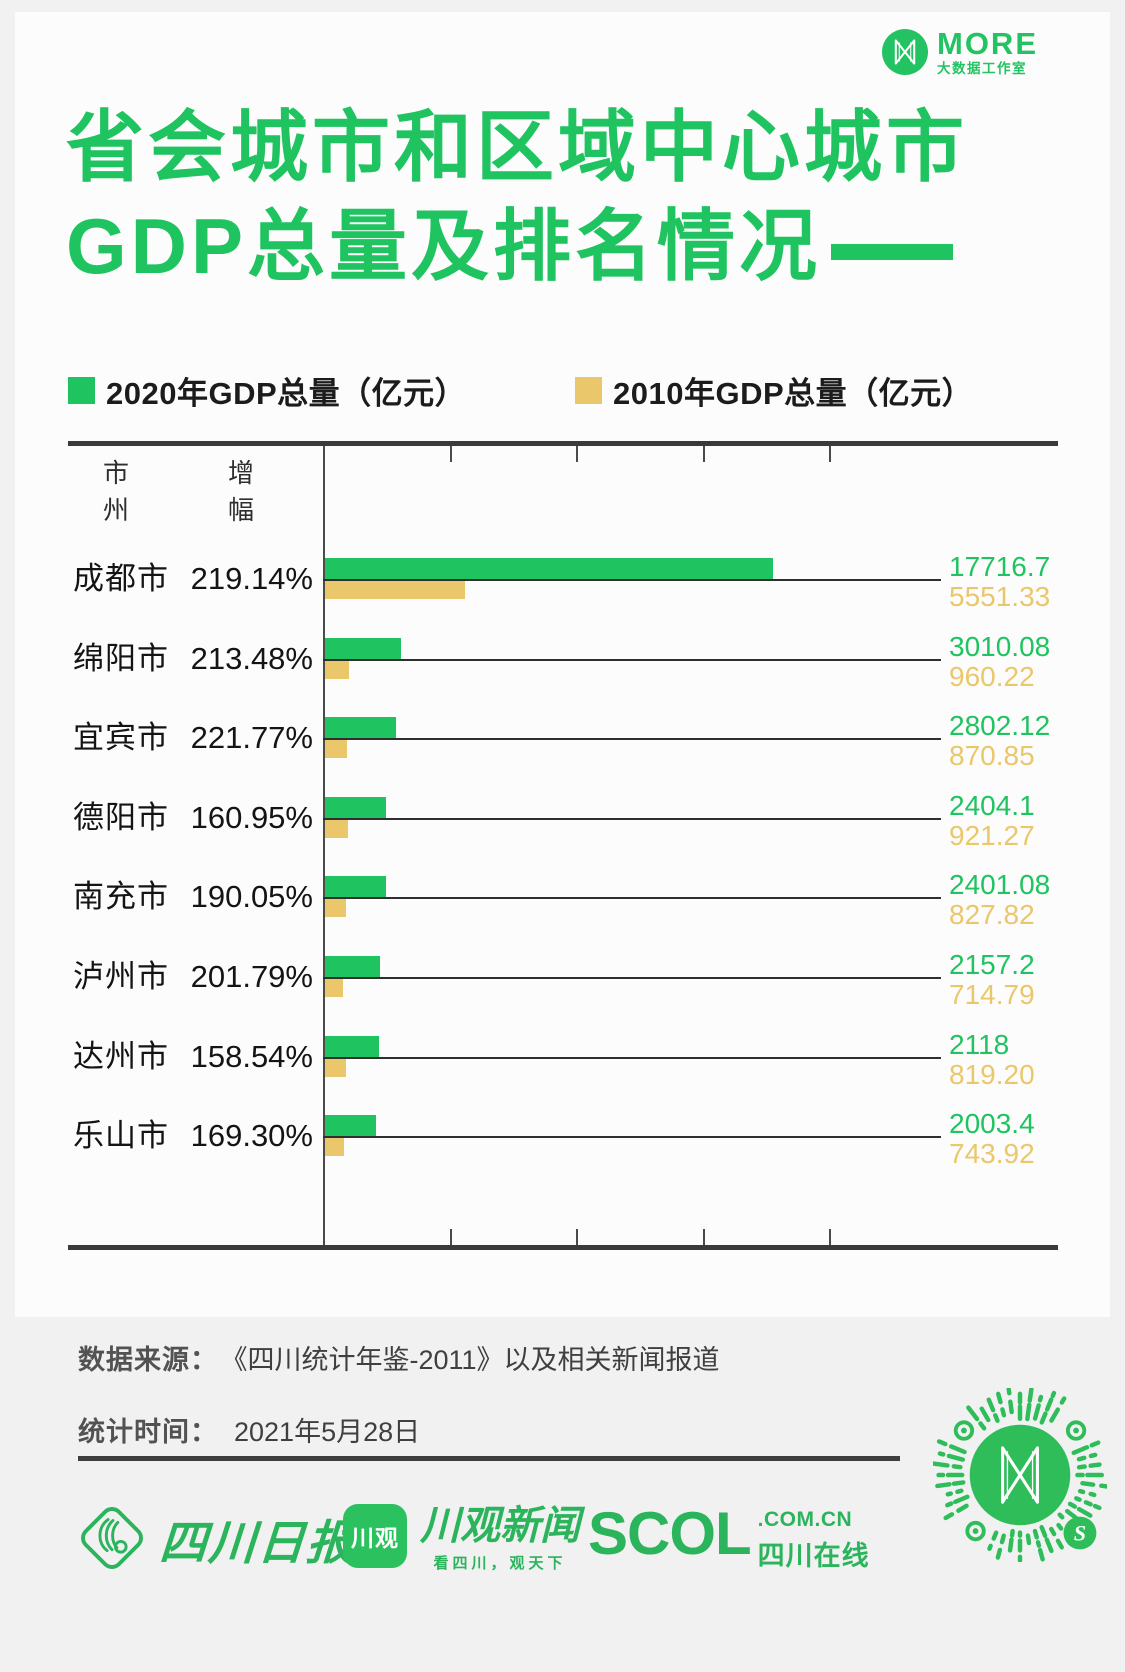  I want to click on growth-label: 201.79%, so click(251, 976).